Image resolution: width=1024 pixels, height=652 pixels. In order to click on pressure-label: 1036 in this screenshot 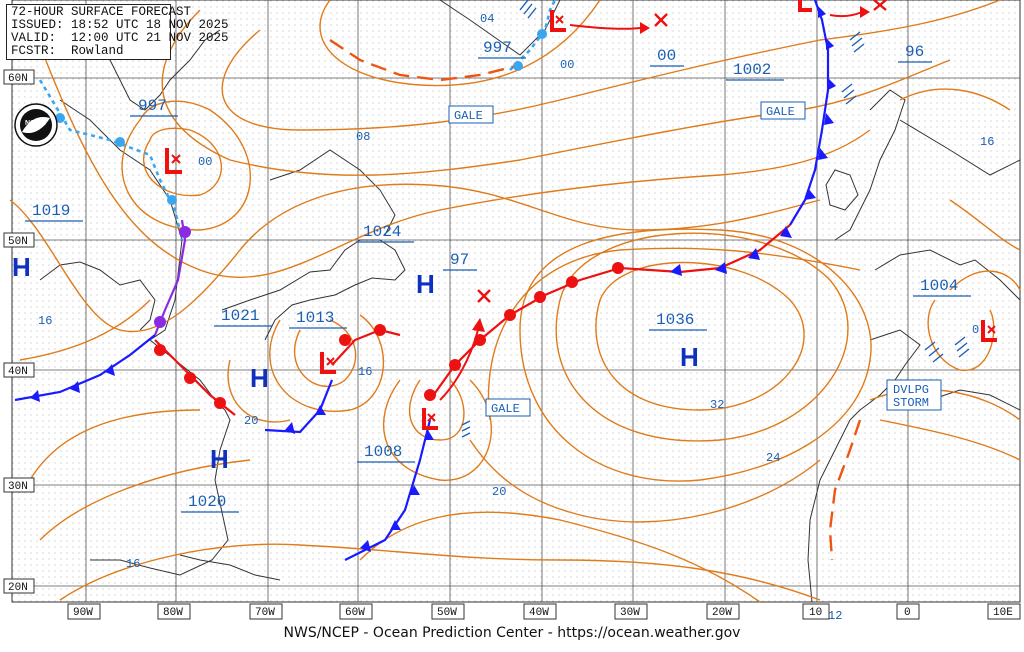, I will do `click(675, 320)`.